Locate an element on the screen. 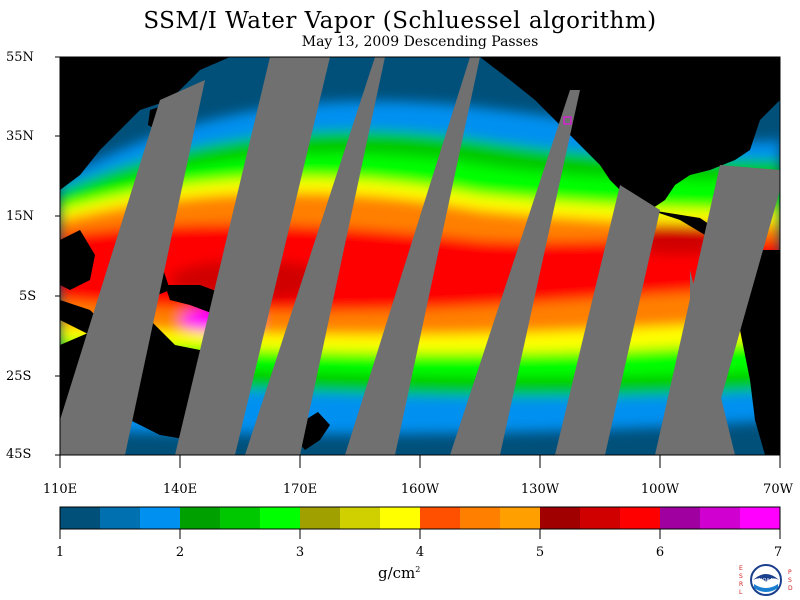 This screenshot has width=800, height=600. noaa-bird-icon is located at coordinates (766, 578).